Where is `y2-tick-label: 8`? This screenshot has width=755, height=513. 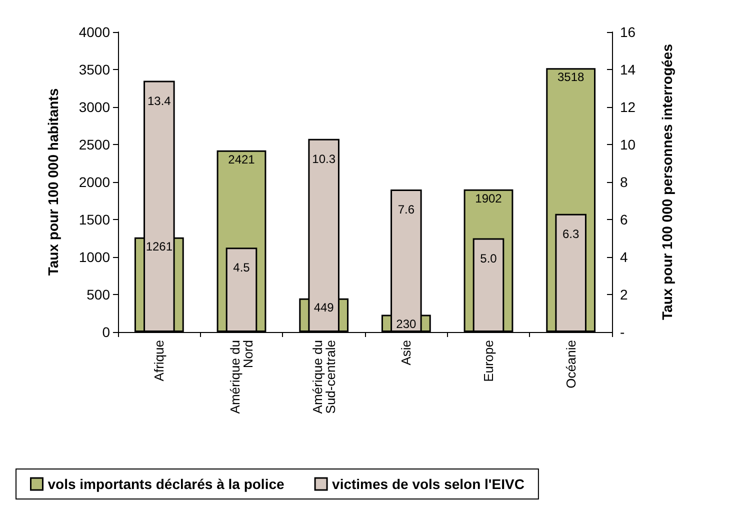
y2-tick-label: 8 is located at coordinates (624, 182).